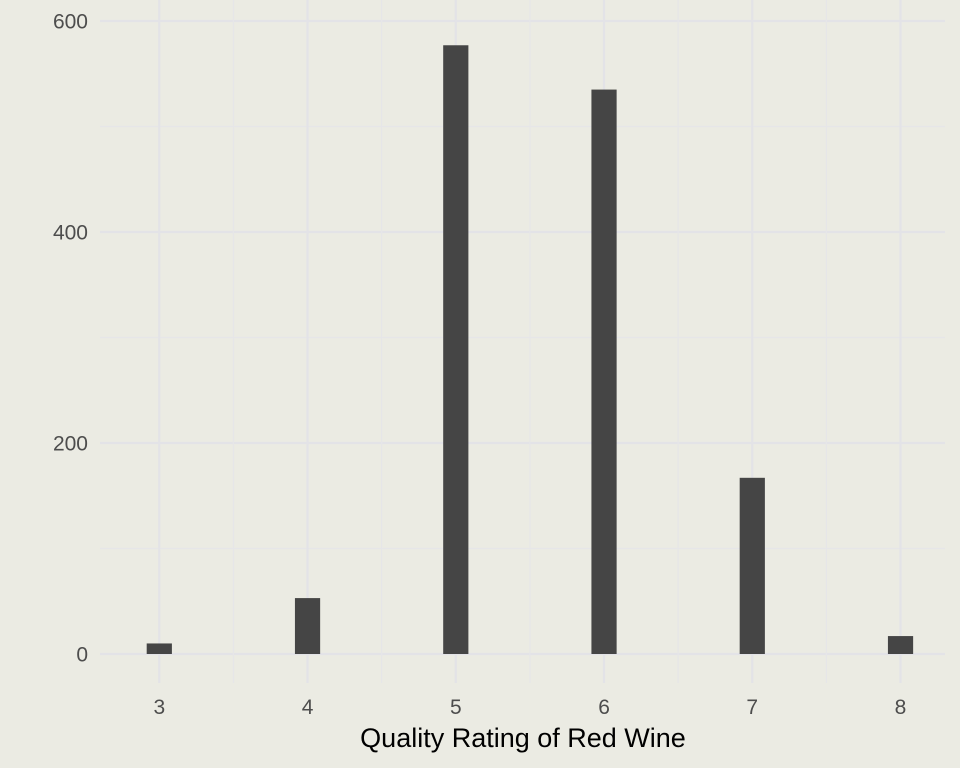  What do you see at coordinates (82, 655) in the screenshot?
I see `y-tick-label: 0` at bounding box center [82, 655].